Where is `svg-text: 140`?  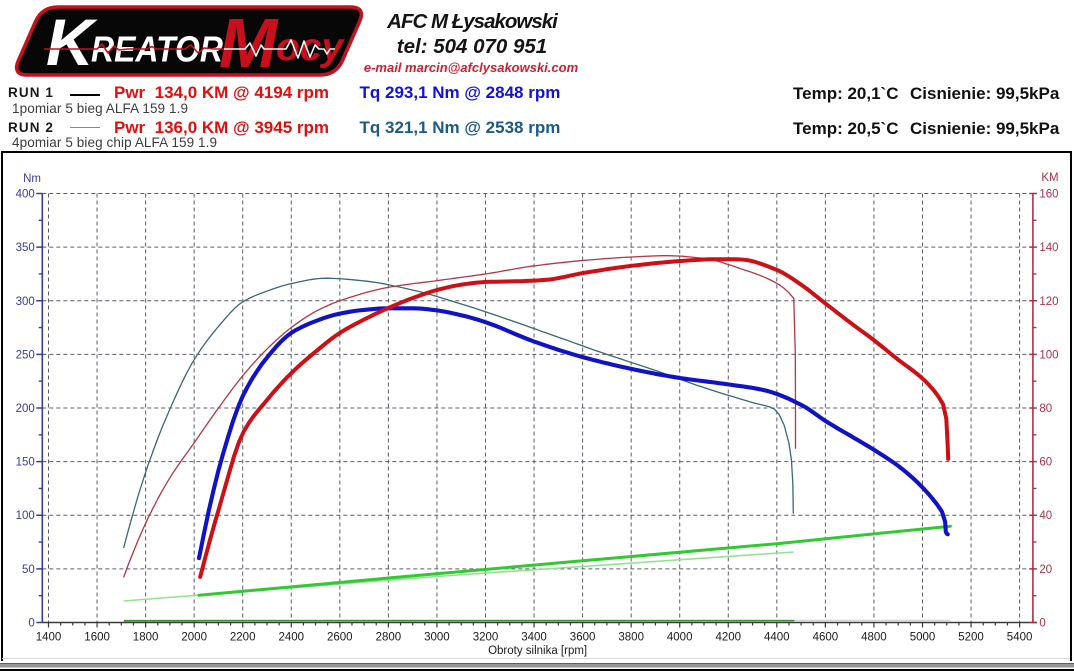
svg-text: 140 is located at coordinates (1048, 248).